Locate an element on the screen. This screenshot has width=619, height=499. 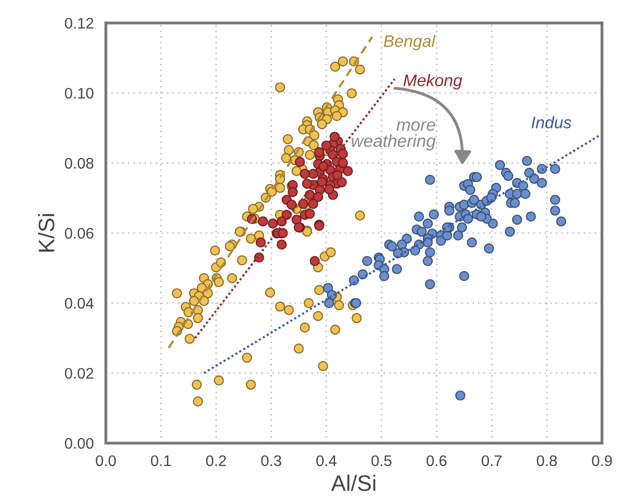
y-tick-label: 0.04 is located at coordinates (79, 303).